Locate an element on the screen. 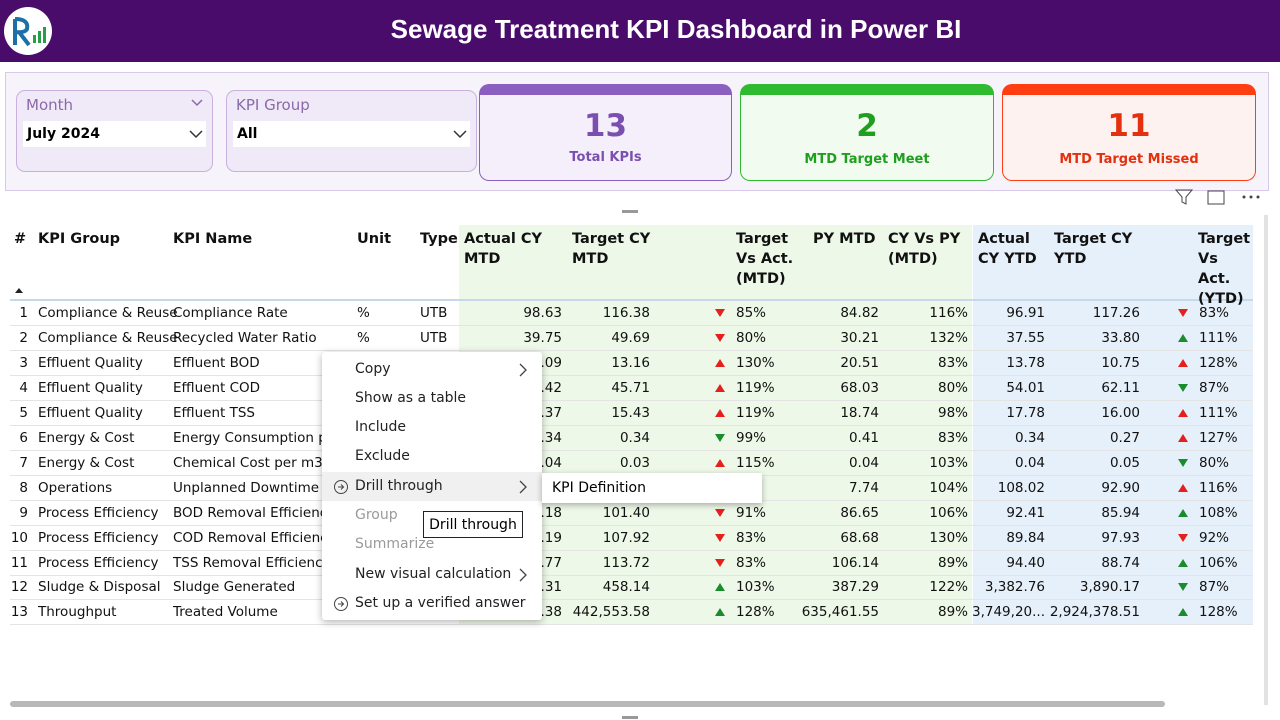  table-cell: 85% is located at coordinates (751, 313).